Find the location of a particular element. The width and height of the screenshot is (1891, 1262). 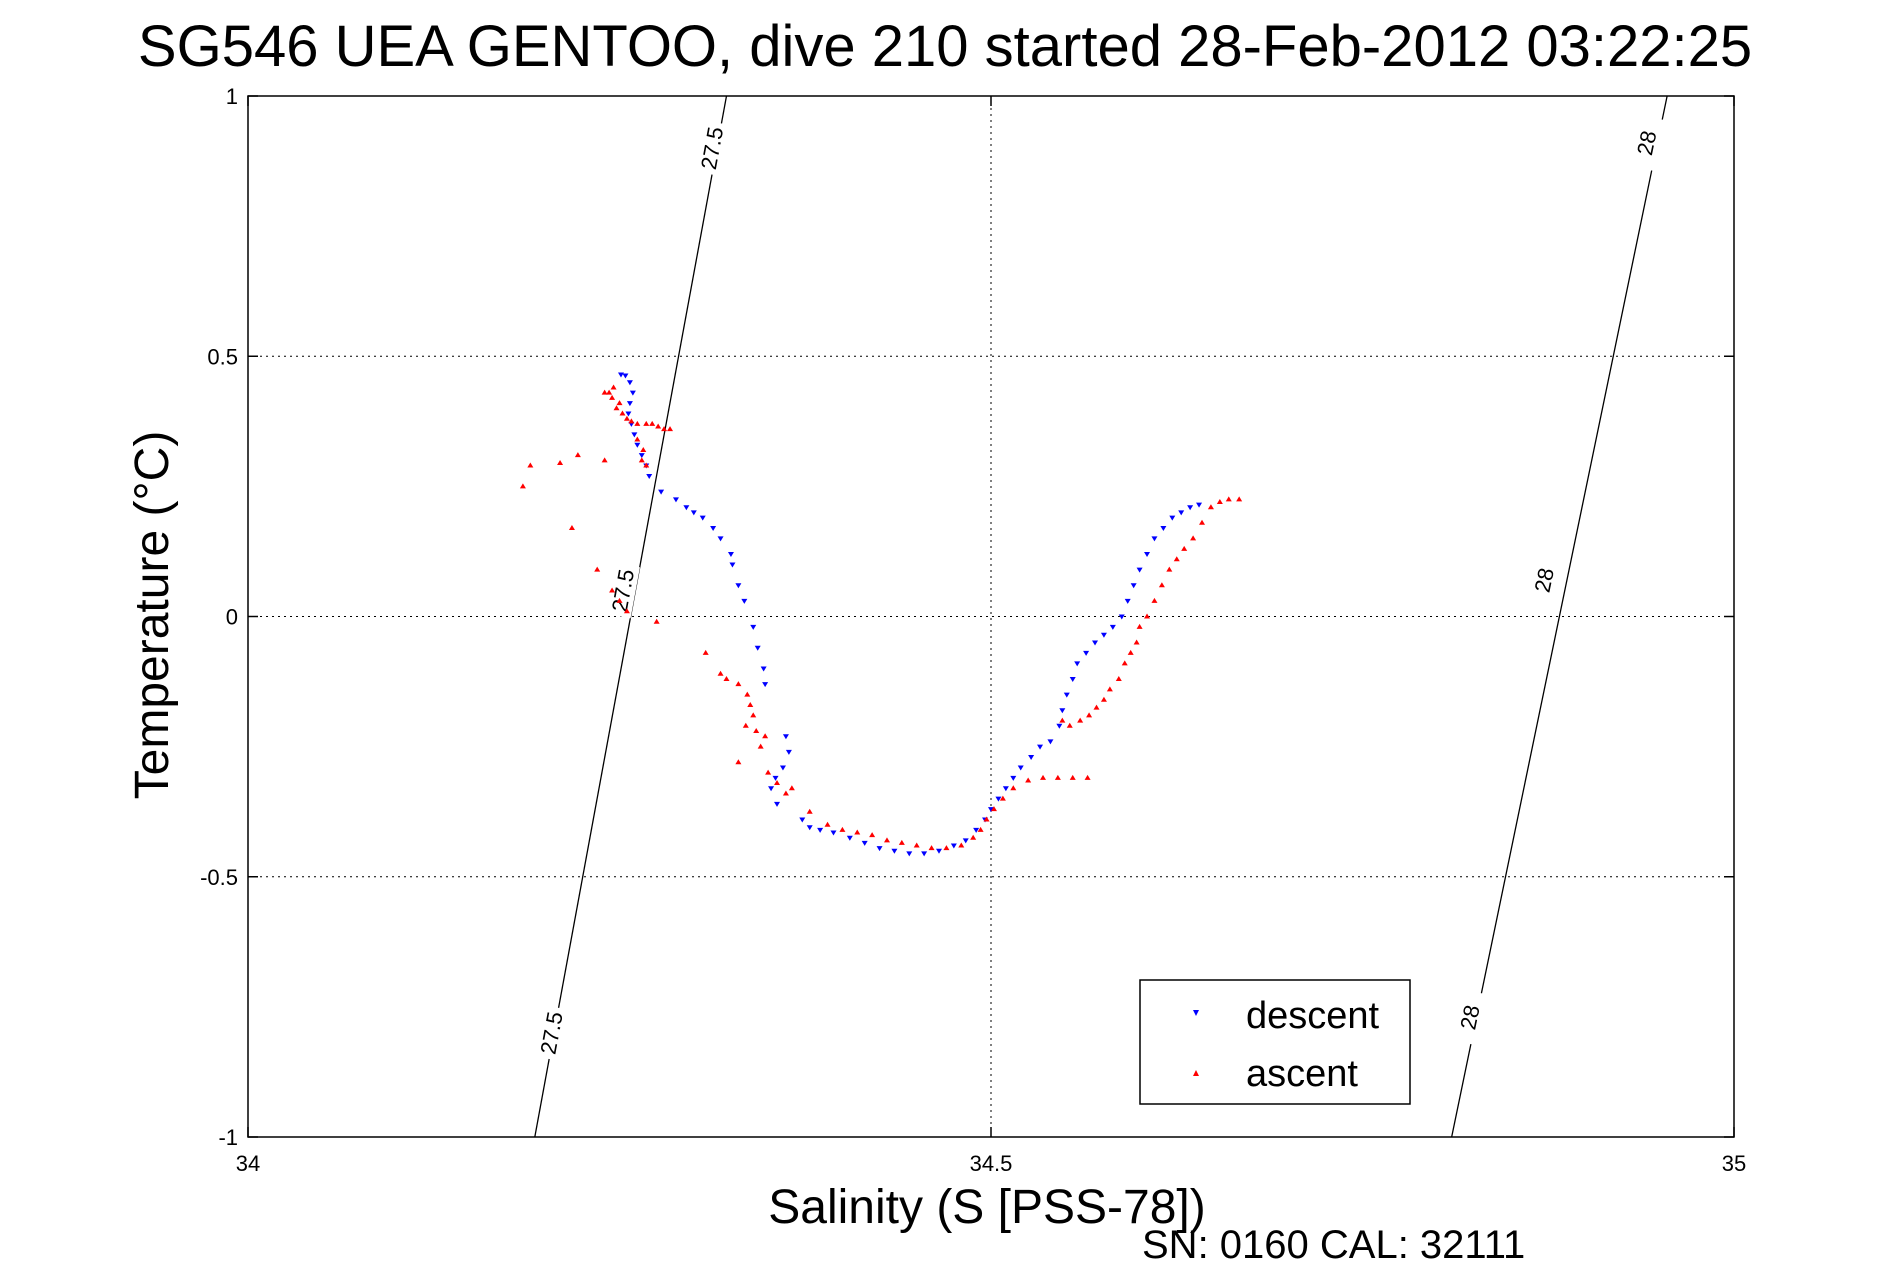

x-tick-label: 34 is located at coordinates (248, 1163).